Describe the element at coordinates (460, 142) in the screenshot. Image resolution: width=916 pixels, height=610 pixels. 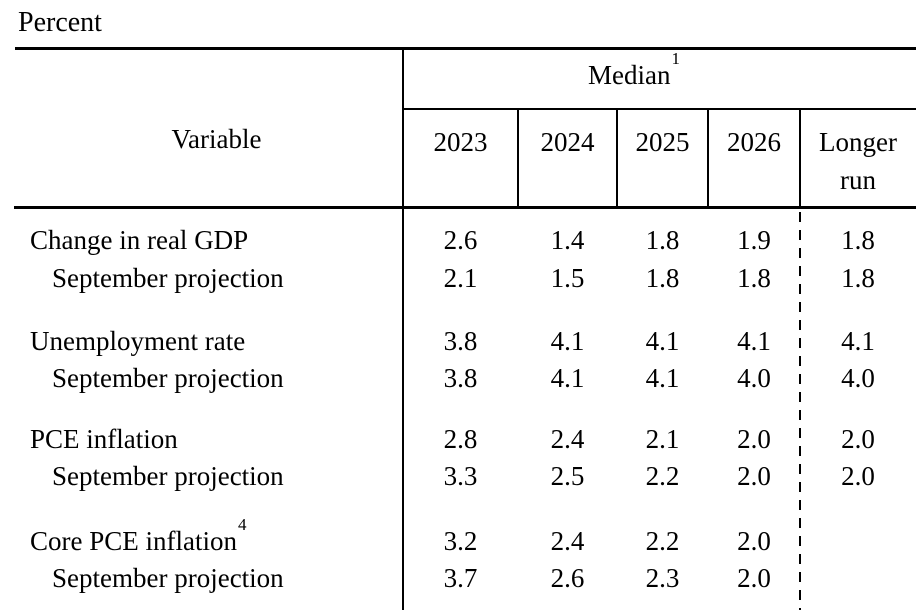
I see `column-header-2023: 2023` at that location.